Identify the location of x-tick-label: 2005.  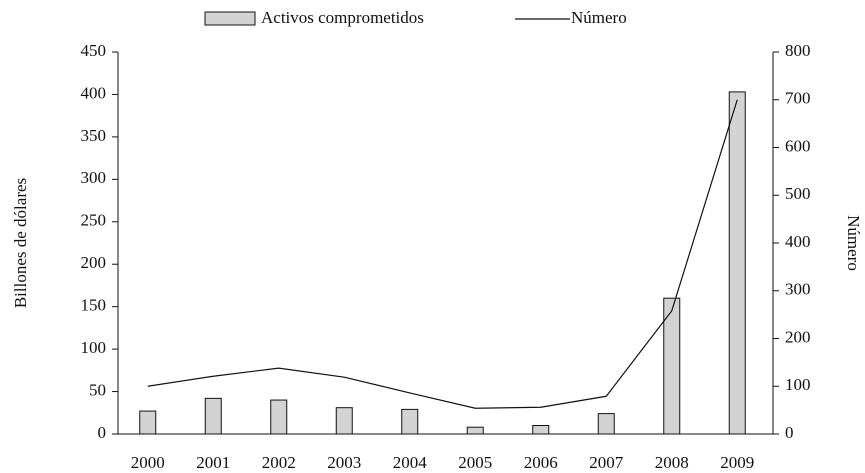
(475, 462).